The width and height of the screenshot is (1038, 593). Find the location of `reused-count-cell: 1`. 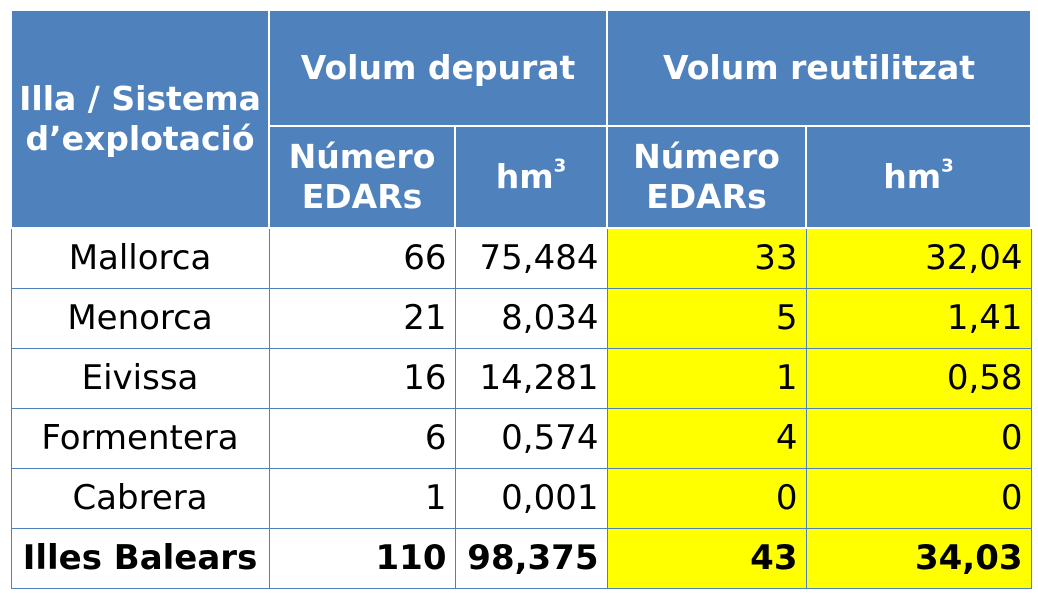

reused-count-cell: 1 is located at coordinates (706, 378).